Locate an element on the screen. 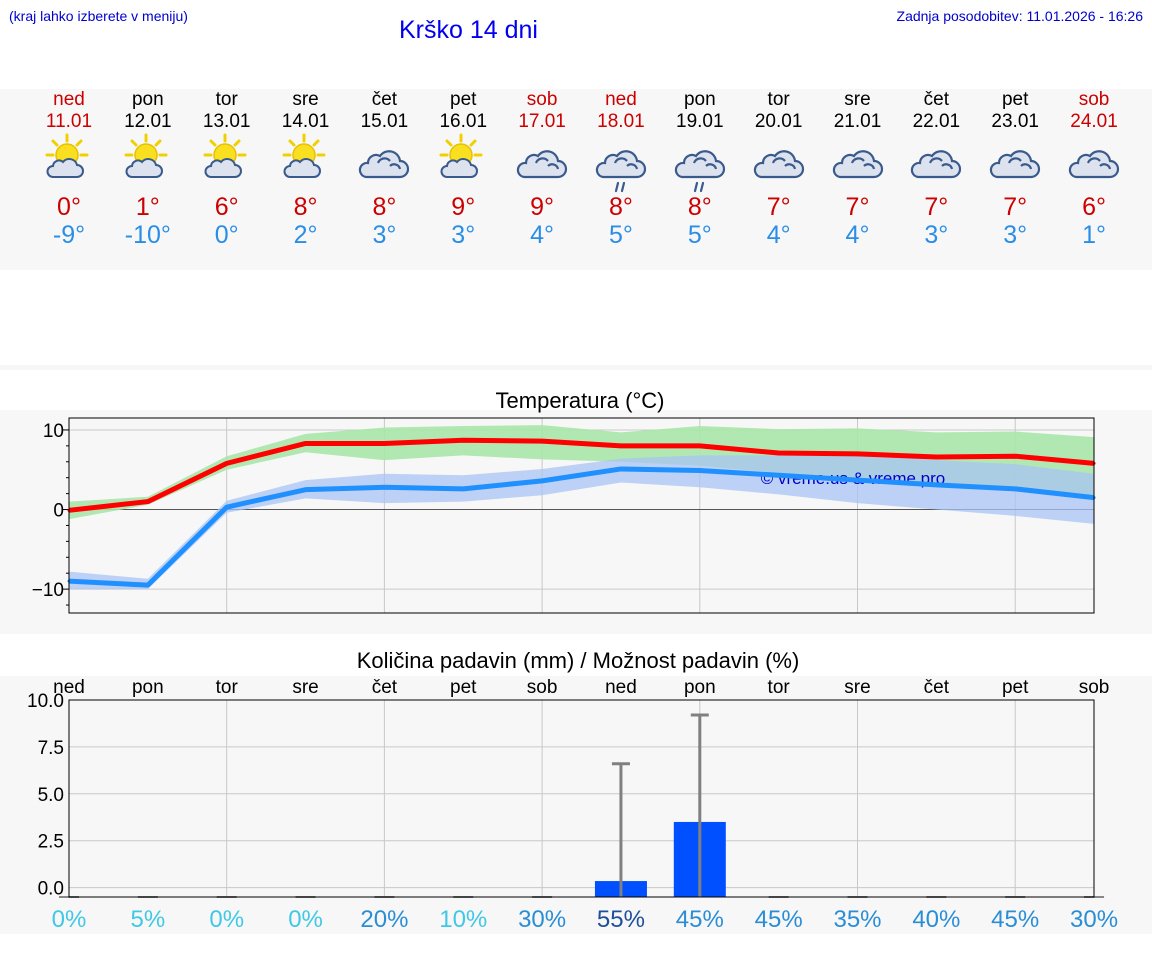 The width and height of the screenshot is (1152, 975). day-column: ned 18.01 8° 5° is located at coordinates (621, 169).